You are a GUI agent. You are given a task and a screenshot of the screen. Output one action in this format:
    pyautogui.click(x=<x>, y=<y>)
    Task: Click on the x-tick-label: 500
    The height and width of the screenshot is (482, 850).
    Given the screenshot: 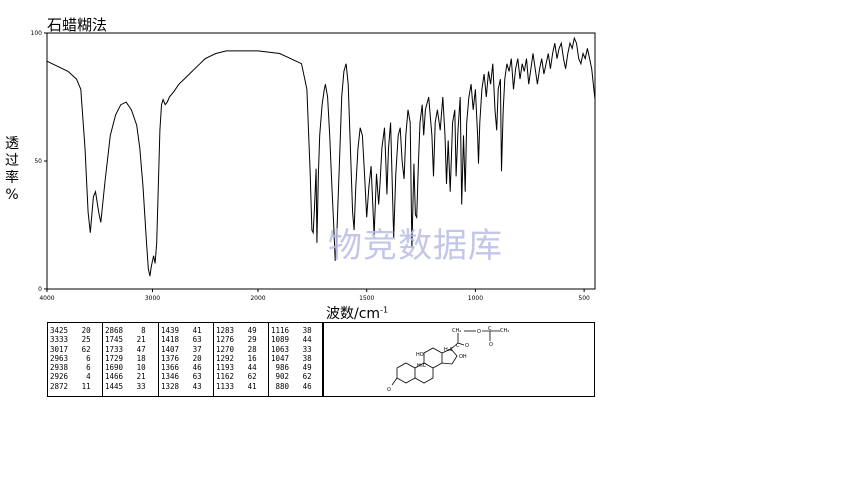 What is the action you would take?
    pyautogui.click(x=584, y=298)
    